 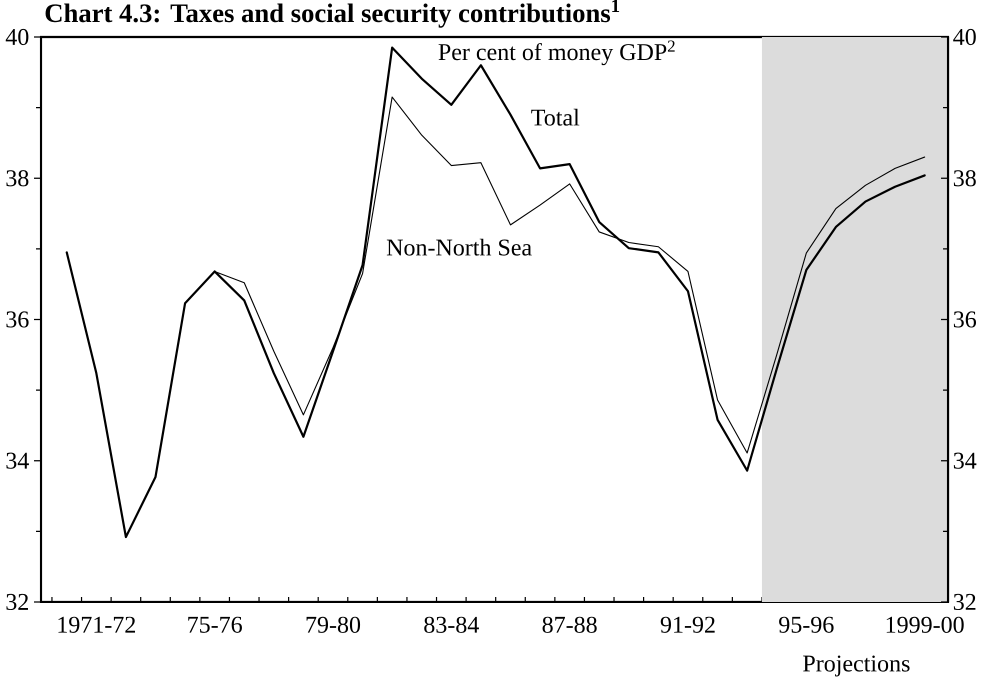 I want to click on y-tick-label: 36, so click(x=965, y=319).